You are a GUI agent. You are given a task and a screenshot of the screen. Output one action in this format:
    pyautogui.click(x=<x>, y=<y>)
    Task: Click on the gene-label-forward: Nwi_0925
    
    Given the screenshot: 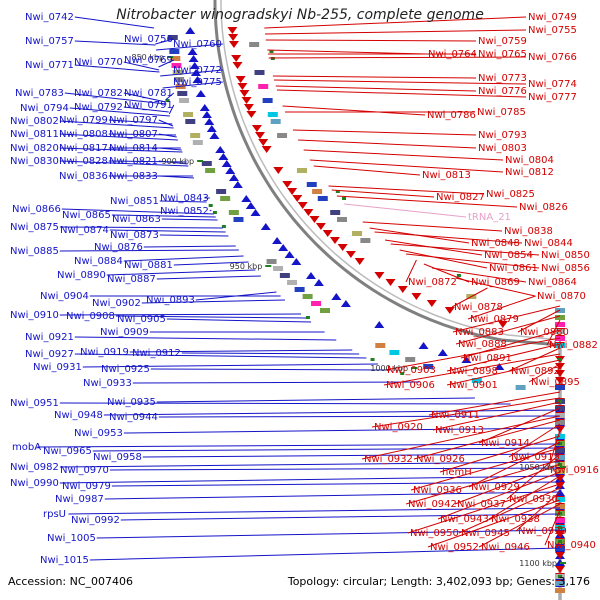 What is the action you would take?
    pyautogui.click(x=125, y=369)
    